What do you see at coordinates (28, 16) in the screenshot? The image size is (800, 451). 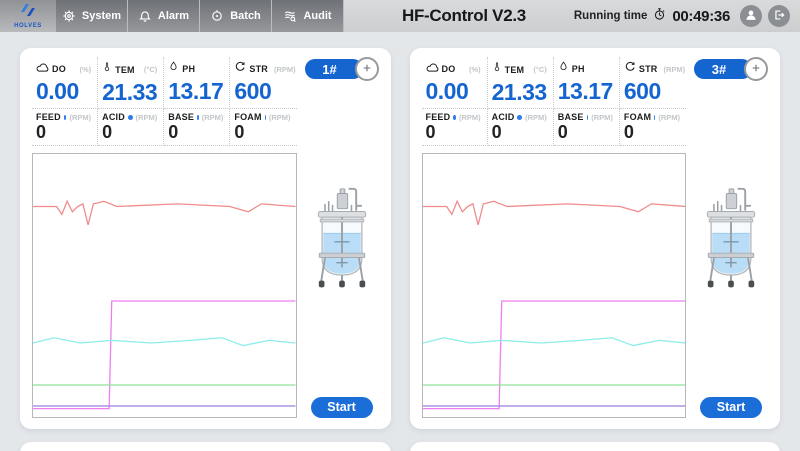 I see `app-logo: HOLVES` at bounding box center [28, 16].